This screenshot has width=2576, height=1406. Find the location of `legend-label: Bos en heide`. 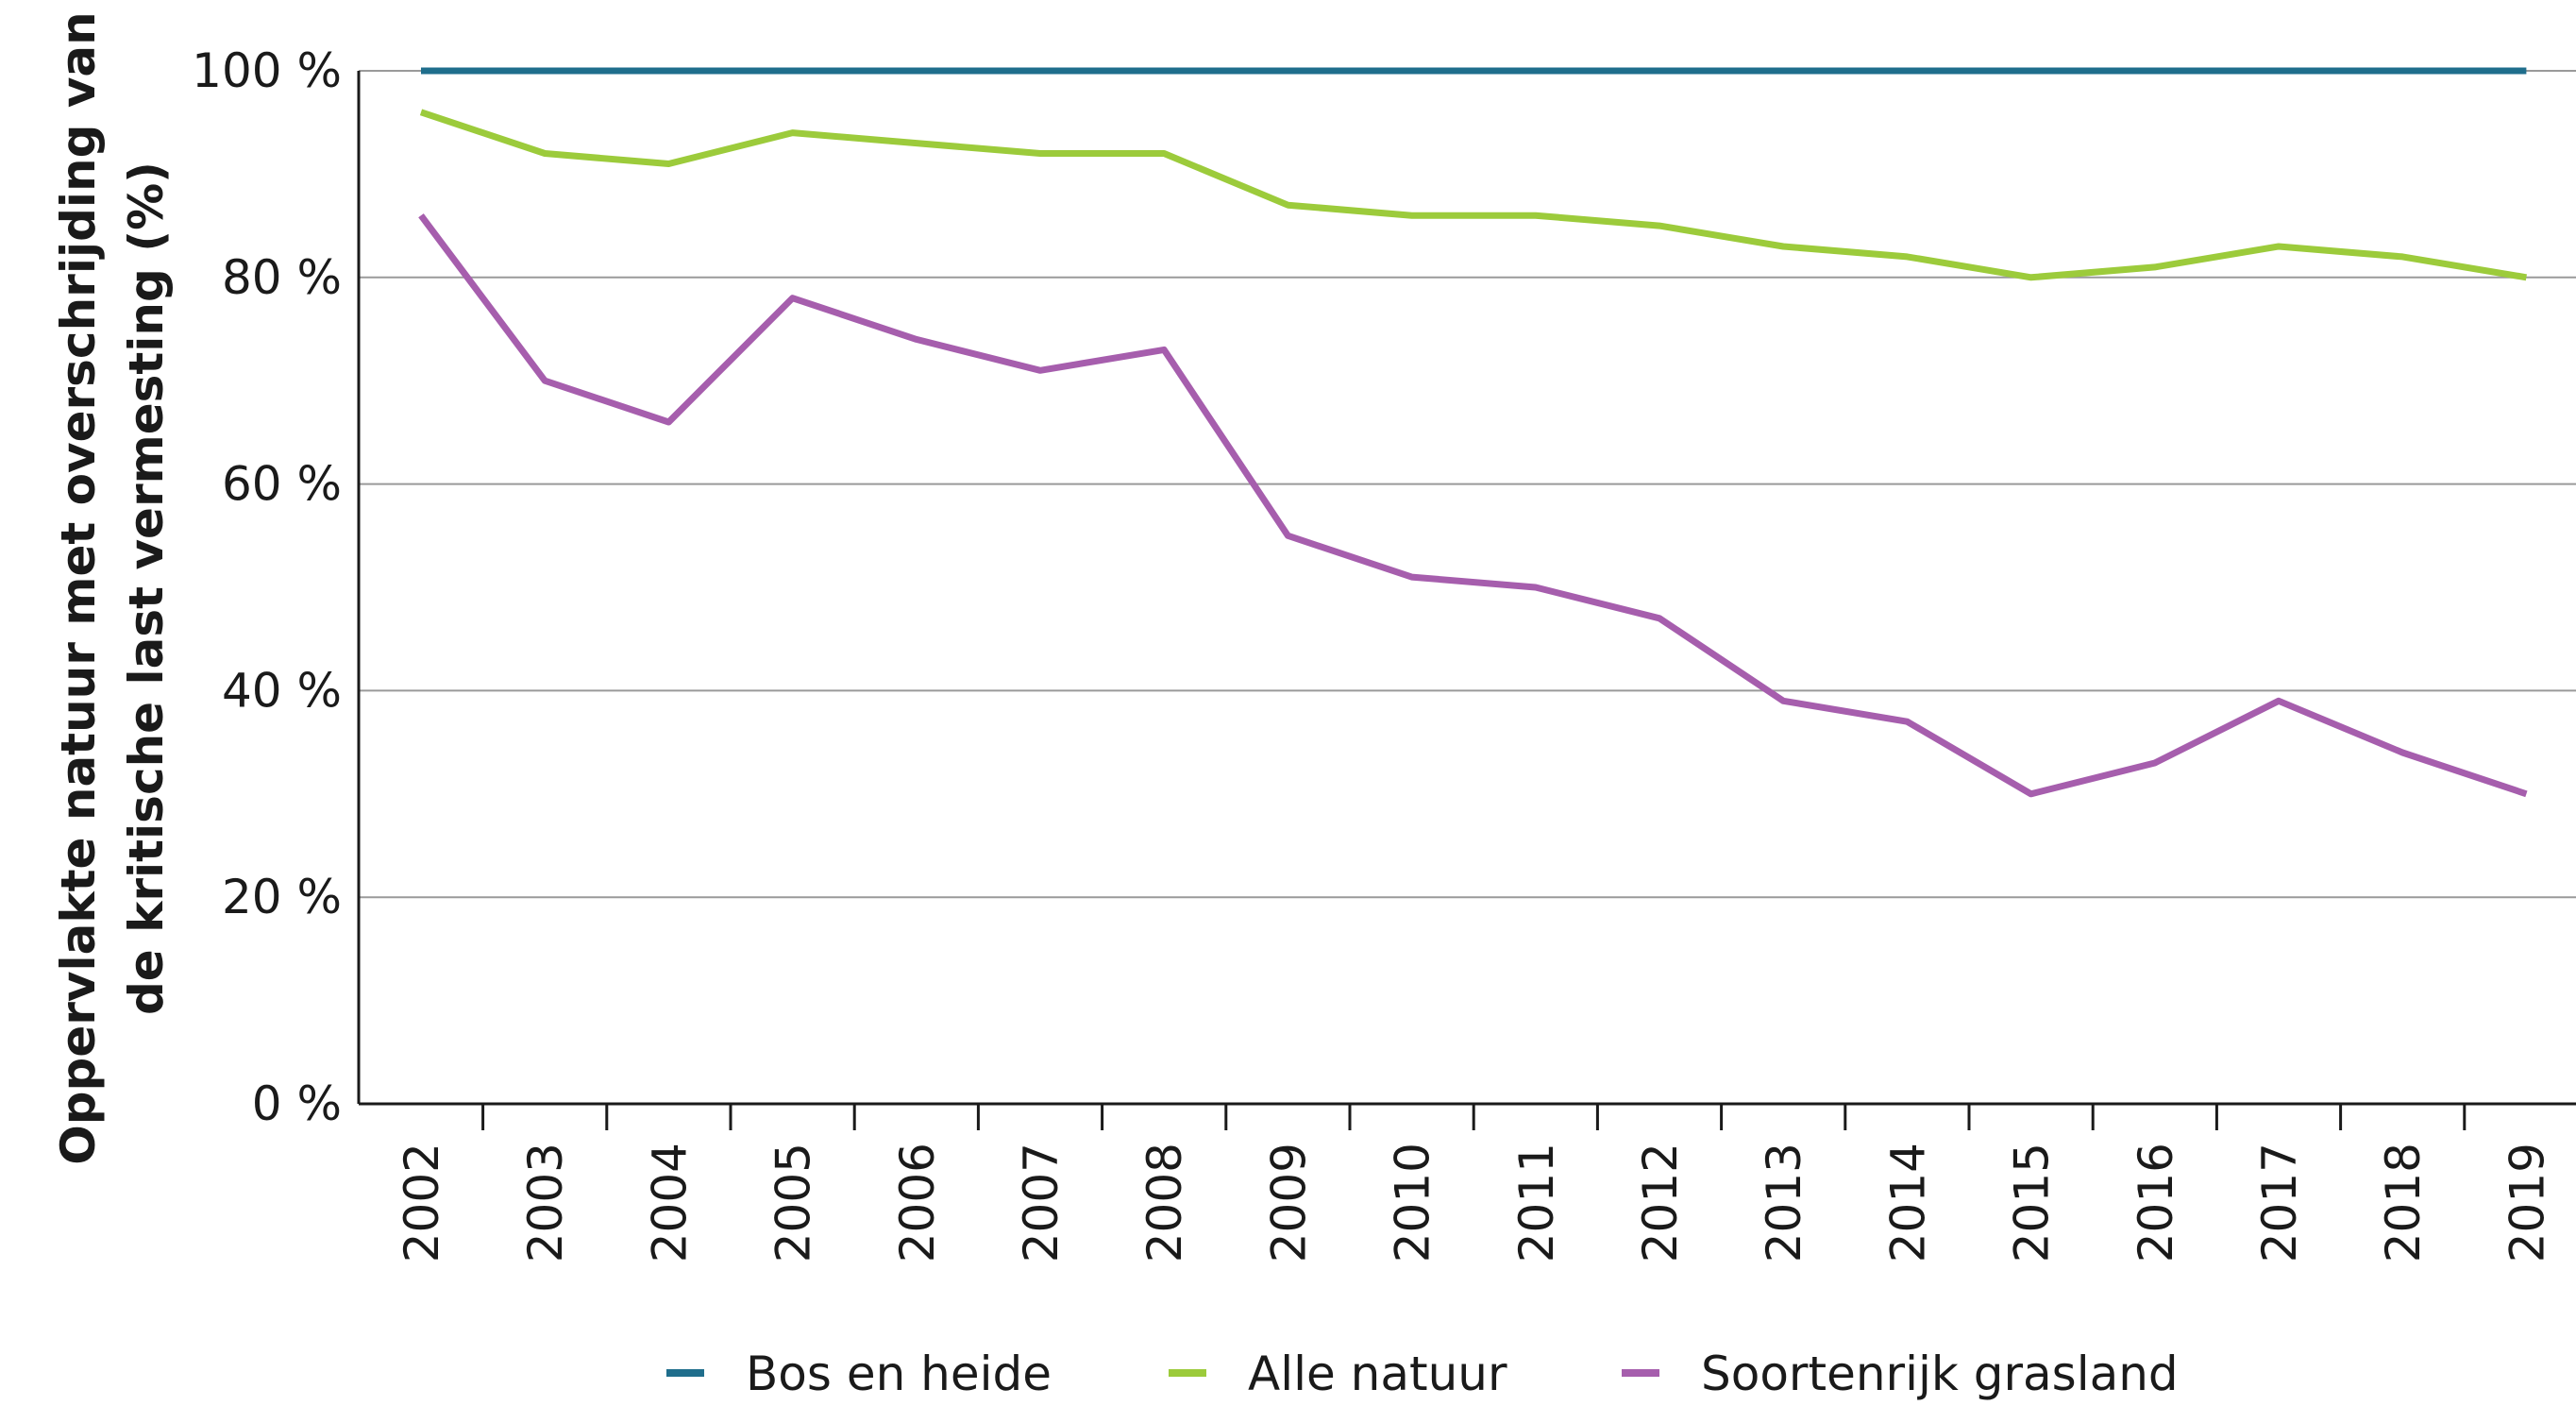

legend-label: Bos en heide is located at coordinates (899, 1374).